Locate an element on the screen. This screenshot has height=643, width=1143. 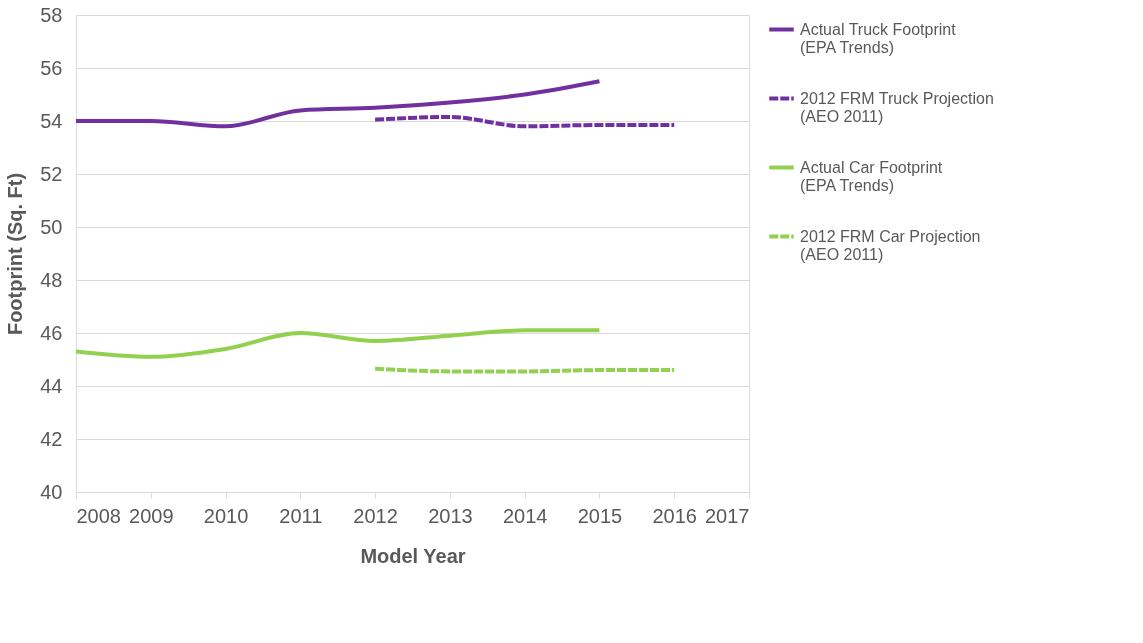
legend-label: 2012 FRM Truck Projection (AEO 2011) is located at coordinates (897, 107).